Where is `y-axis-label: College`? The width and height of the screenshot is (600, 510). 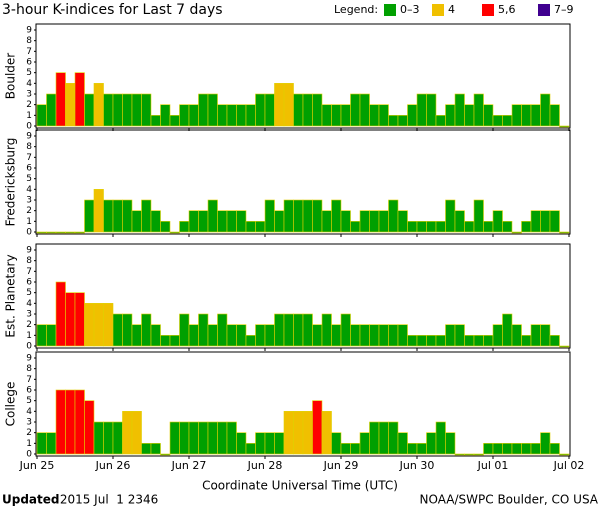 y-axis-label: College is located at coordinates (11, 404).